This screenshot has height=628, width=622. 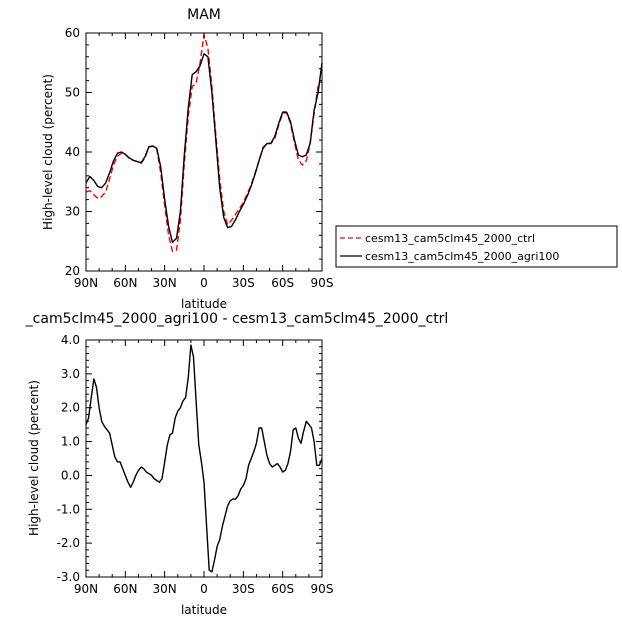 I want to click on top-x-tick-label: 60N, so click(x=125, y=283).